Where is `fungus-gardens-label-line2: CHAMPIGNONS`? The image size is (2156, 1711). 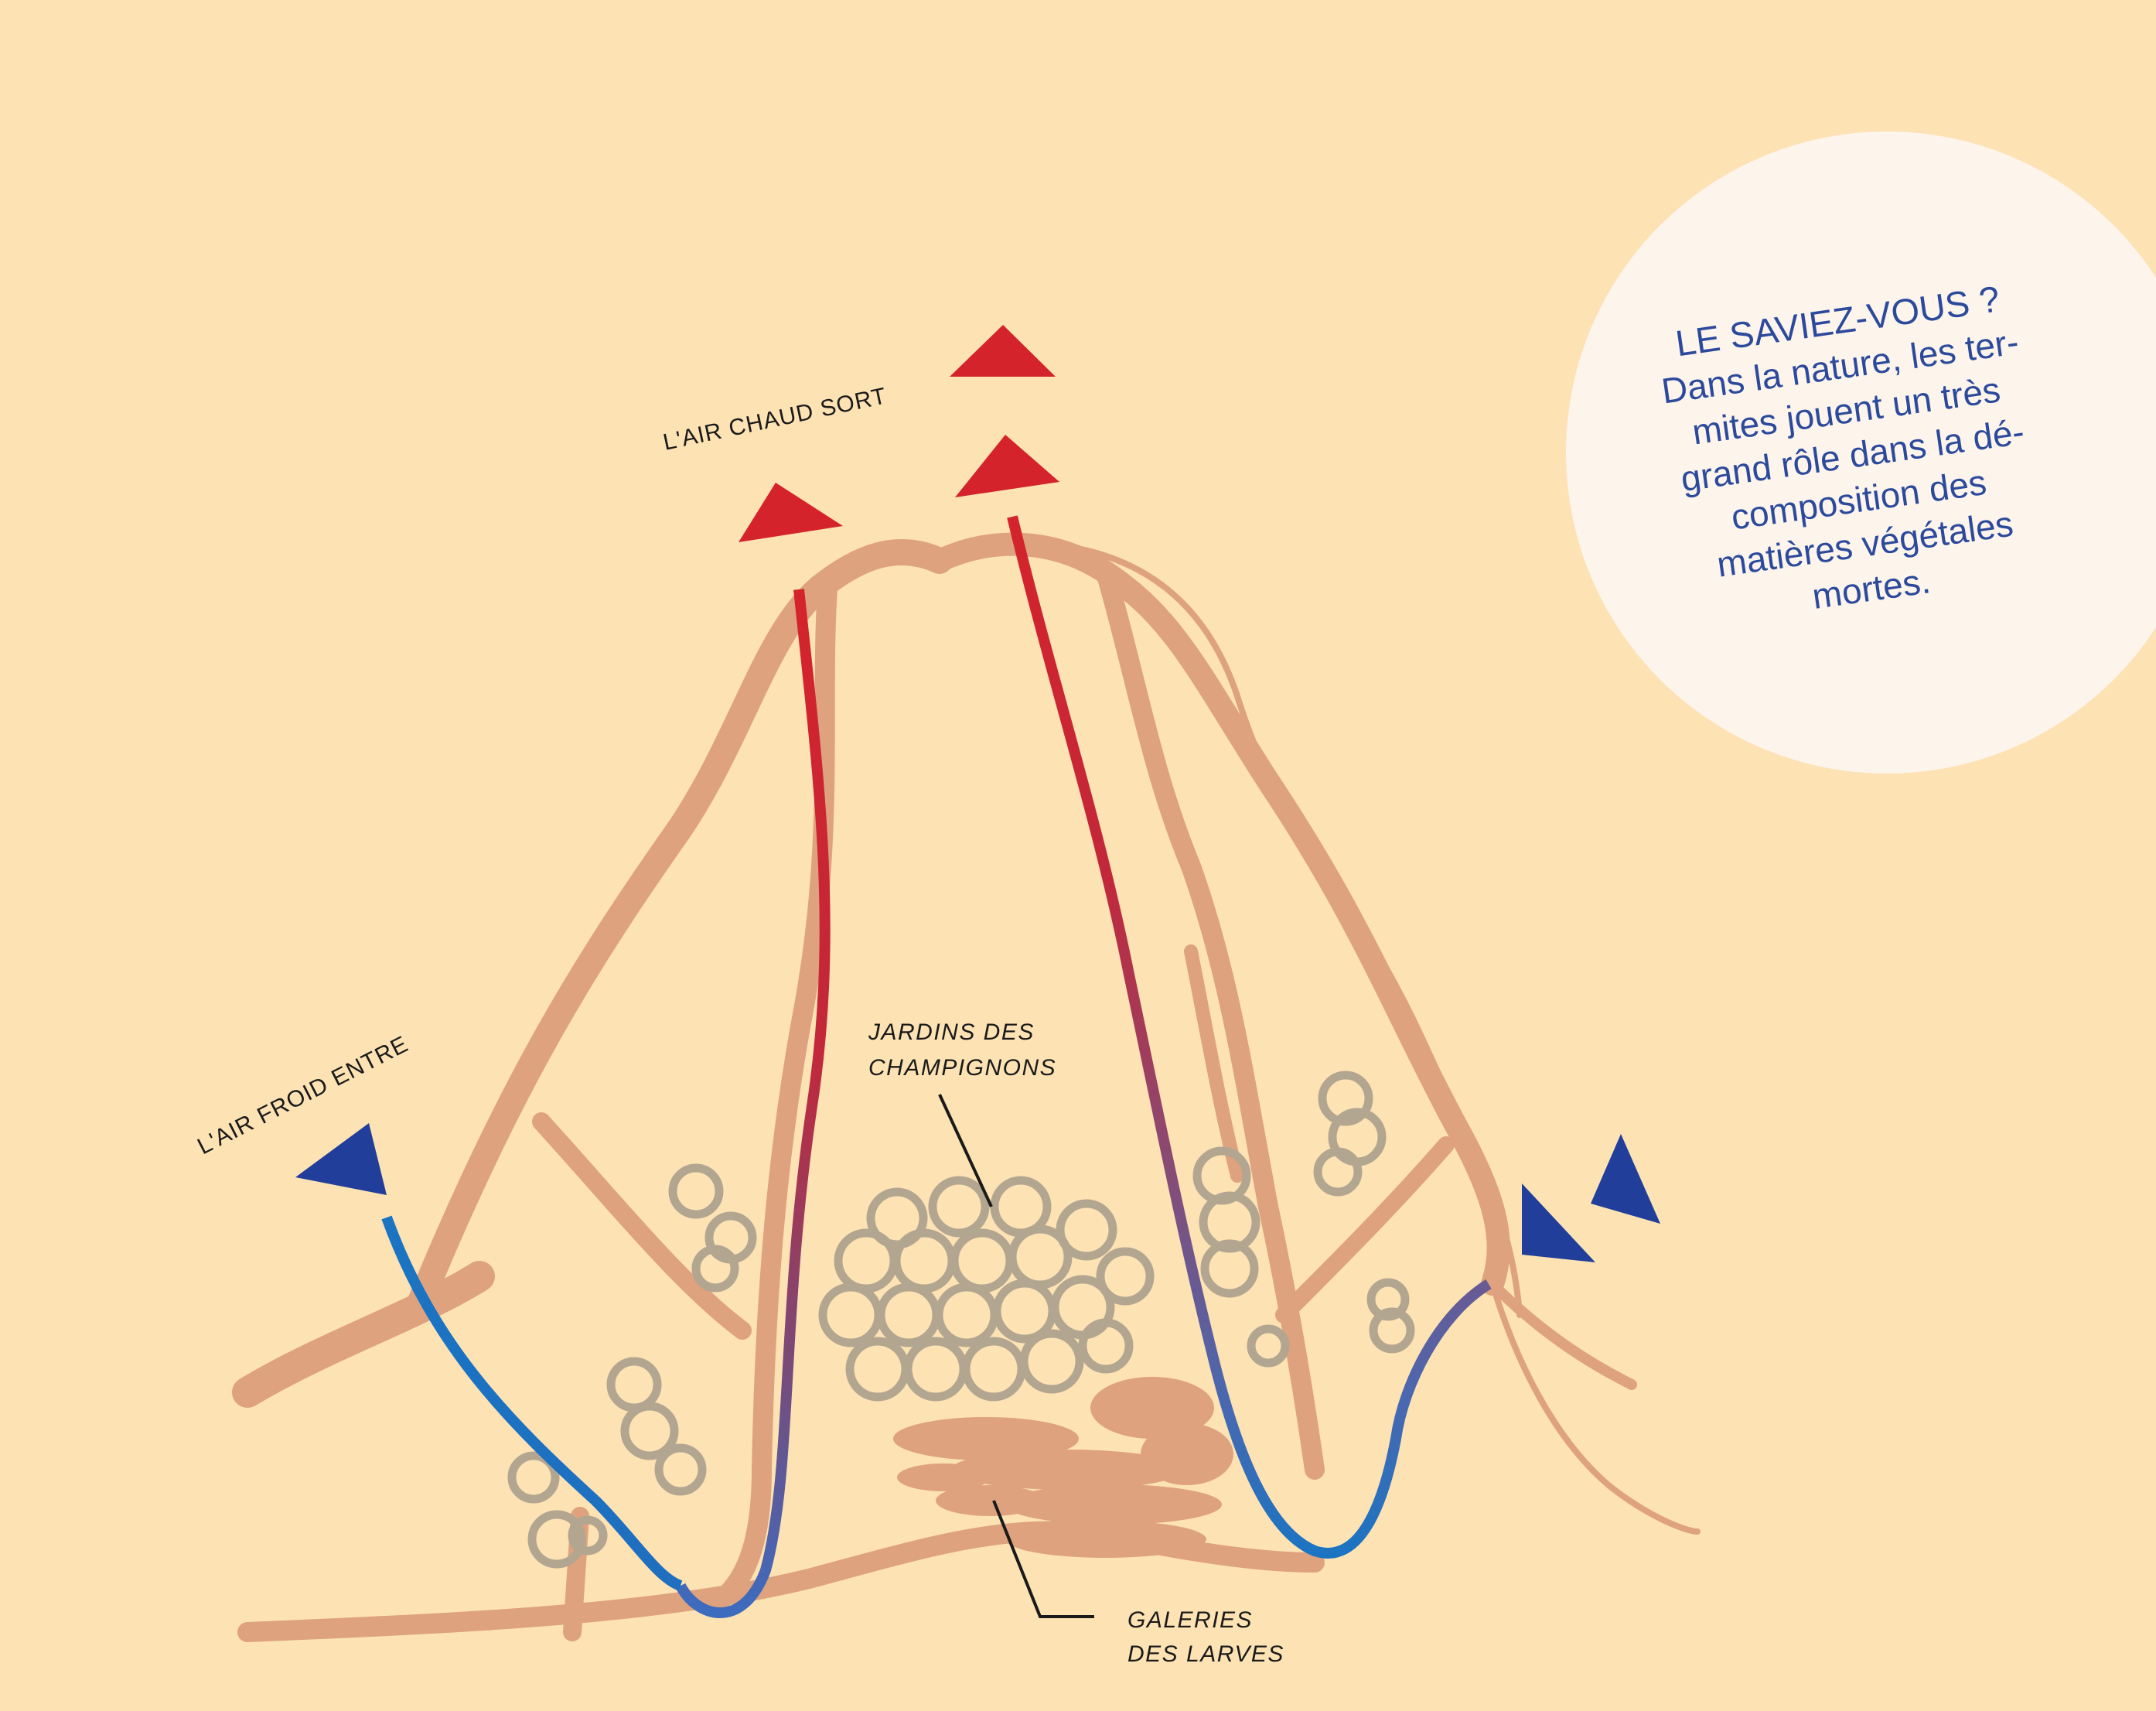
fungus-gardens-label-line2: CHAMPIGNONS is located at coordinates (962, 1068).